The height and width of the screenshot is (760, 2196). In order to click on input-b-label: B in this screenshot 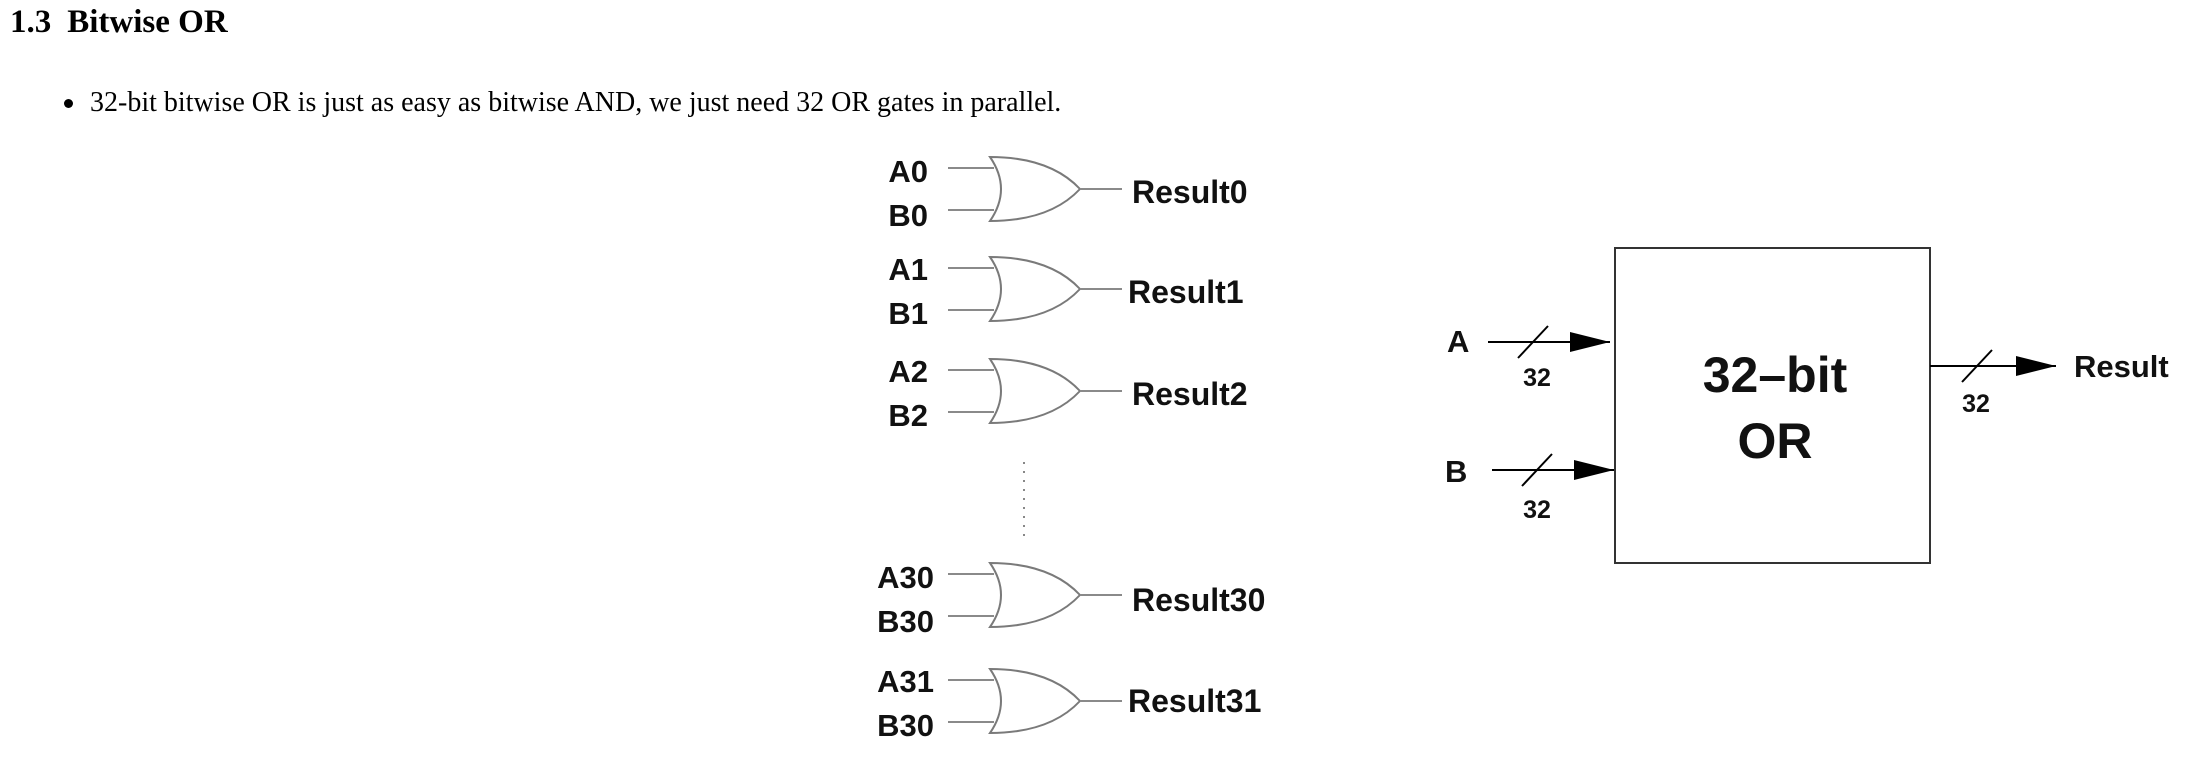, I will do `click(1456, 471)`.